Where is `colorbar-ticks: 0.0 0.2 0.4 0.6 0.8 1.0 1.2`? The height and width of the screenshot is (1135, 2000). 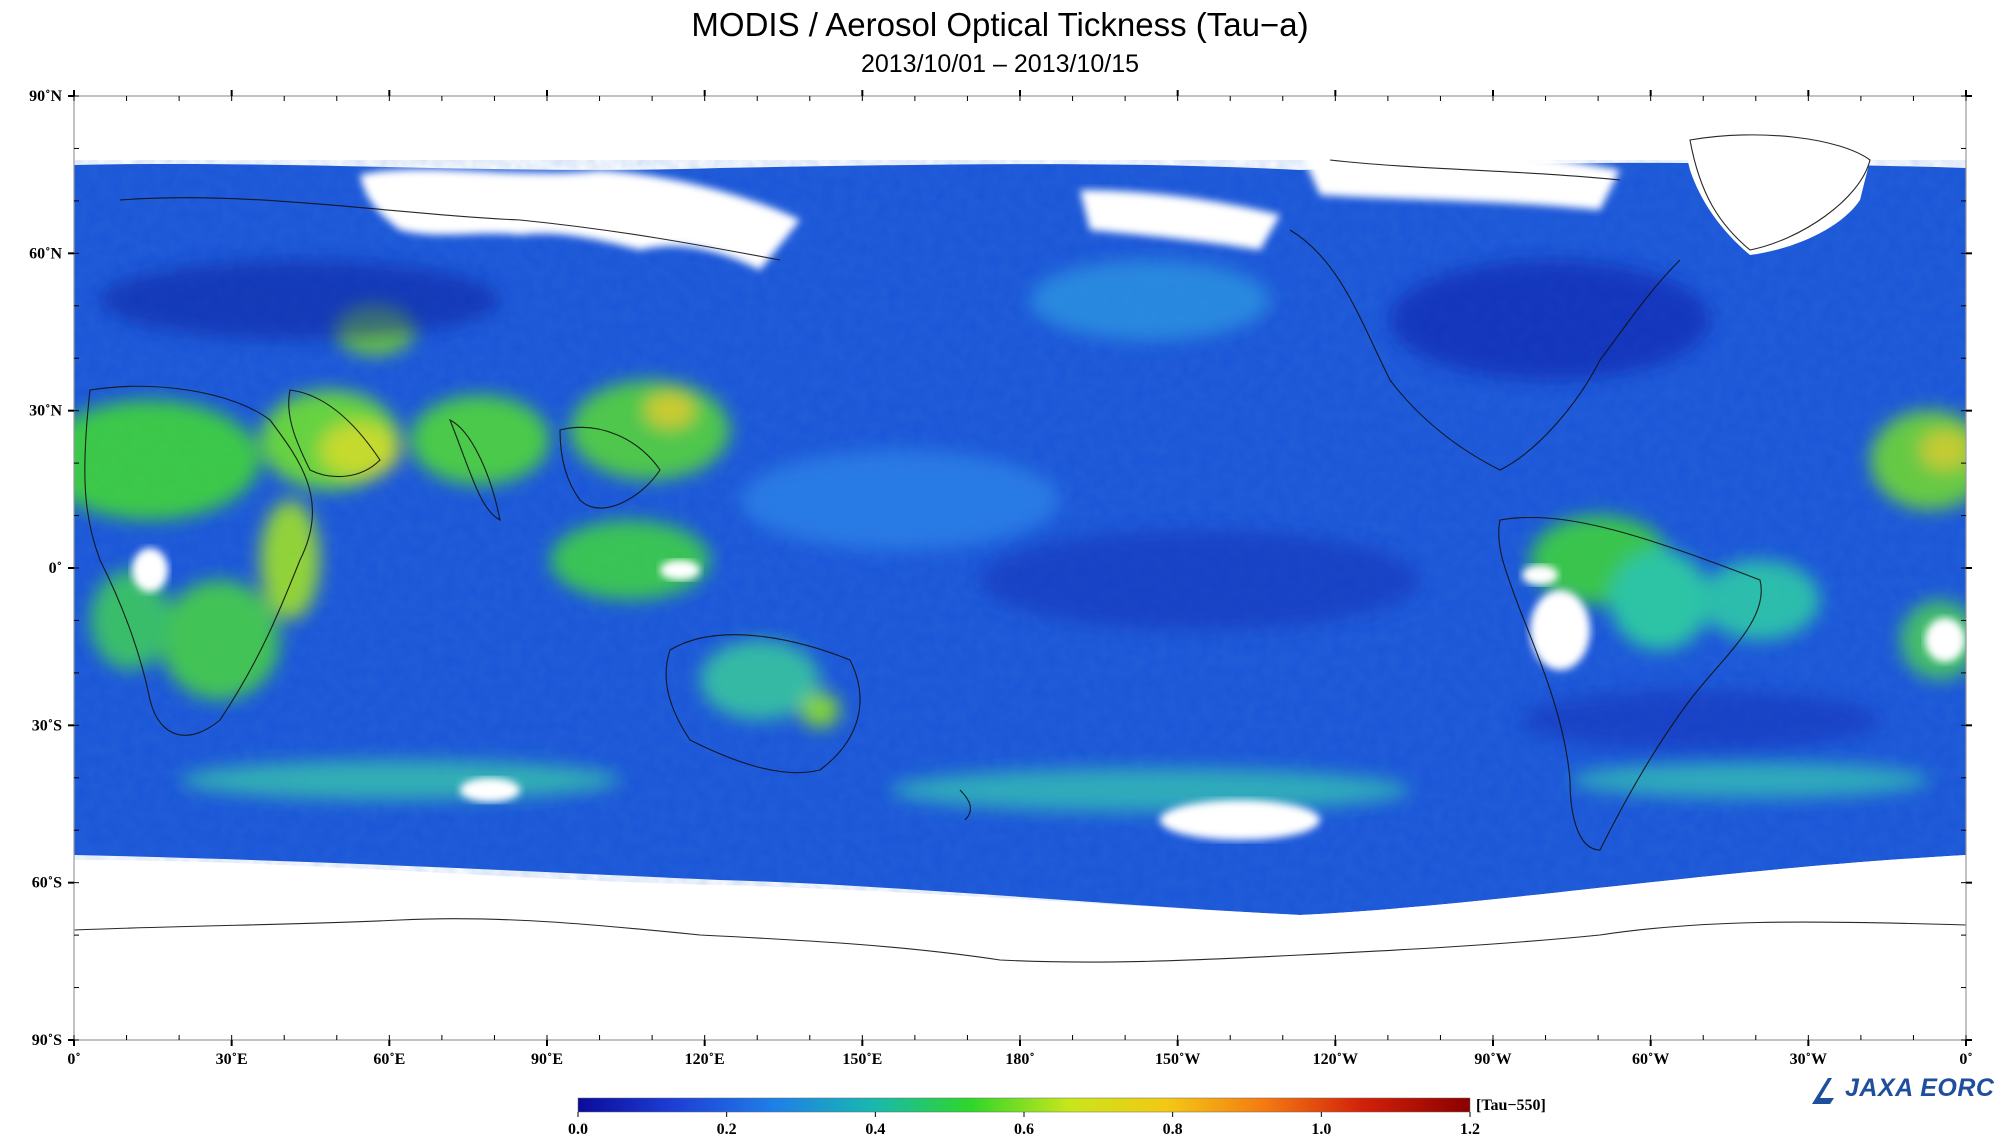 colorbar-ticks: 0.0 0.2 0.4 0.6 0.8 1.0 1.2 is located at coordinates (1024, 1123).